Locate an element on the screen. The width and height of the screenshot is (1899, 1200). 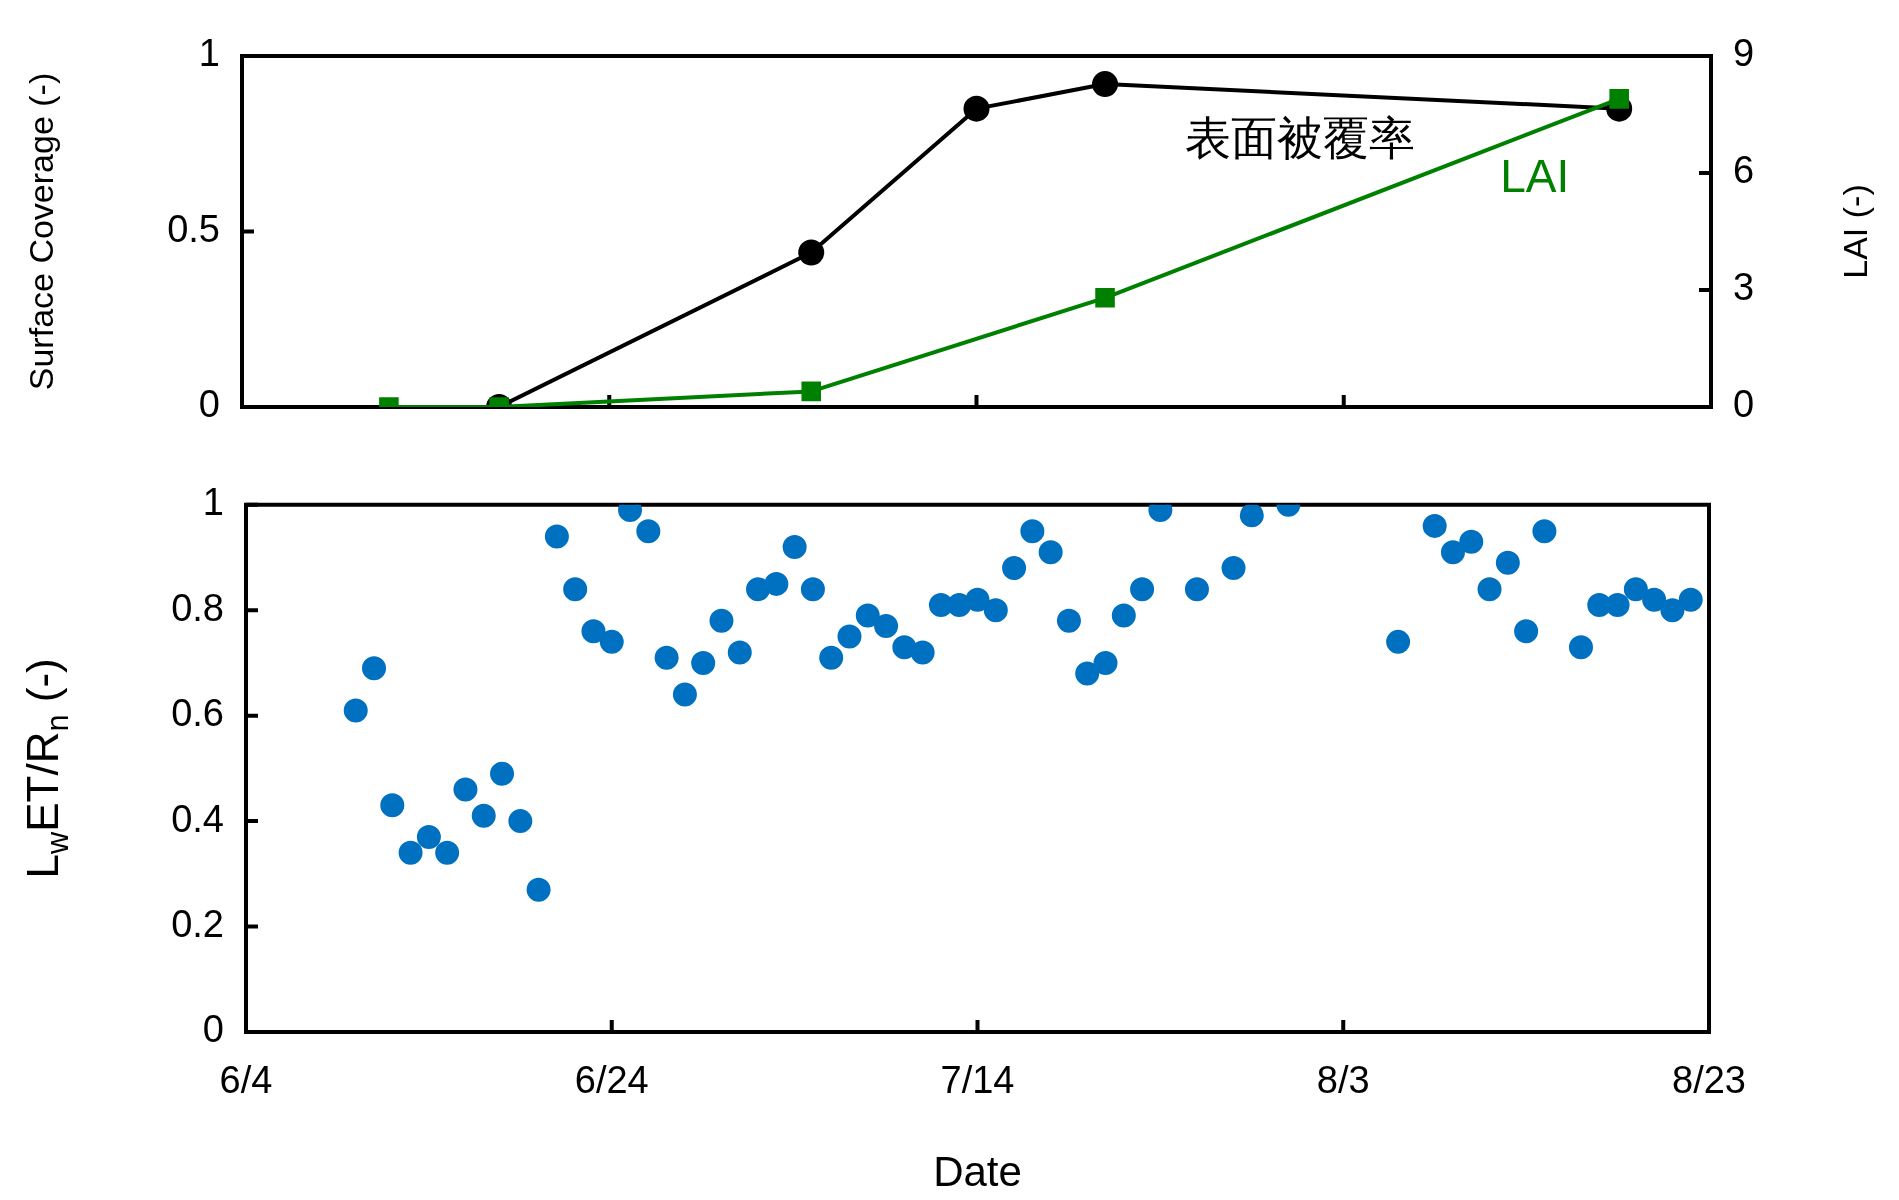
y-tick-label: 0.6 is located at coordinates (197, 713).